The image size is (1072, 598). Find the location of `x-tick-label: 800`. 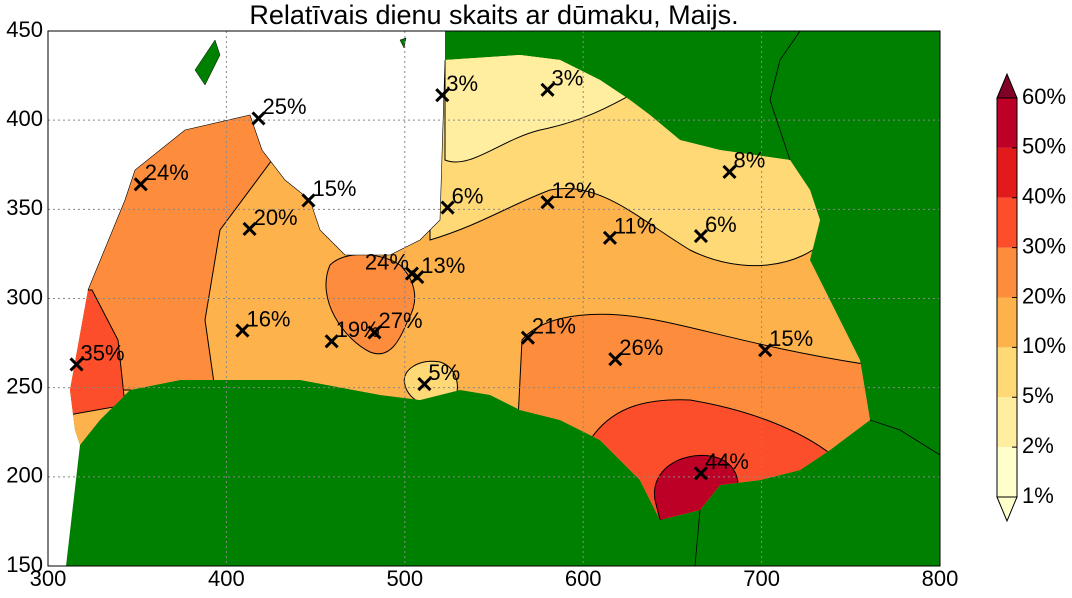

x-tick-label: 800 is located at coordinates (940, 578).